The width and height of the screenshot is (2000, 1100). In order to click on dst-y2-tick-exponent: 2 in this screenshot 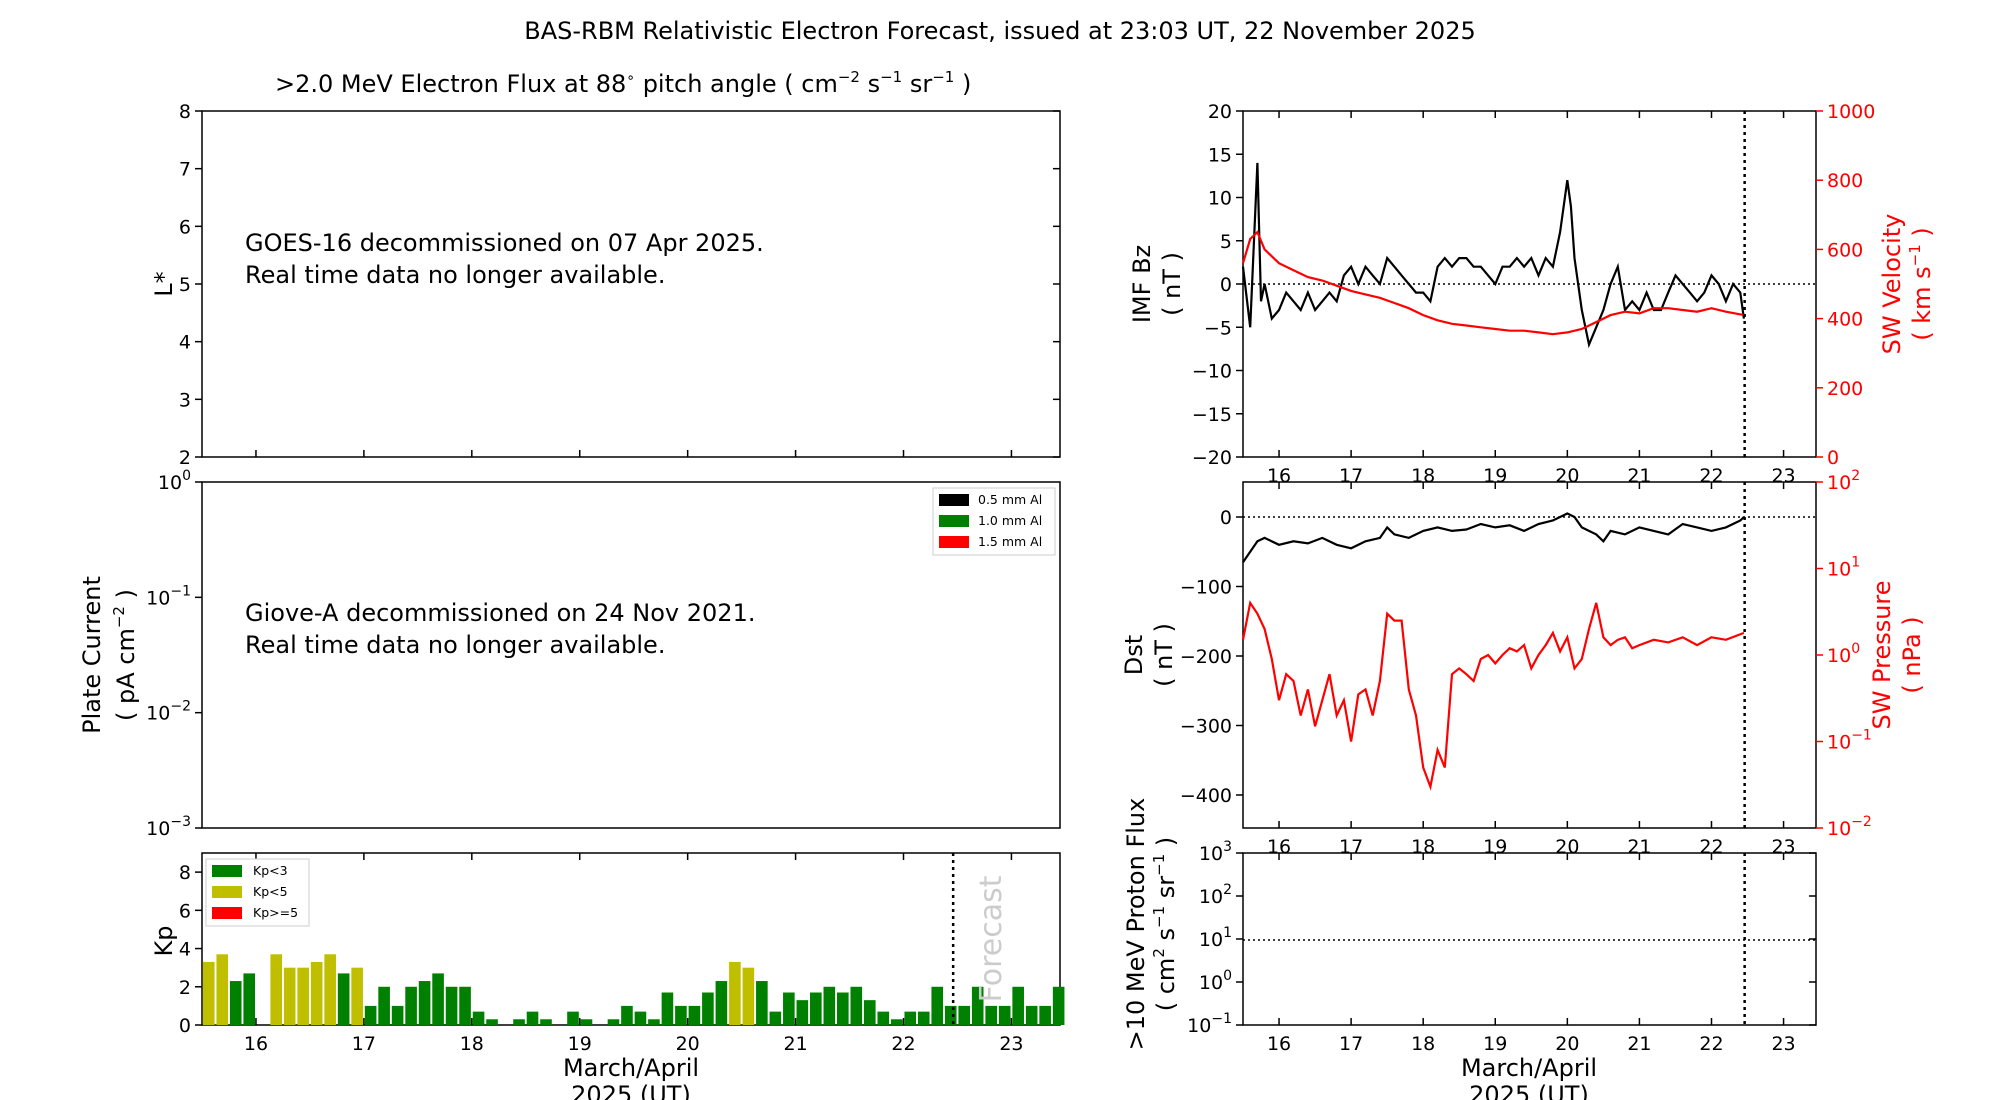, I will do `click(1855, 476)`.